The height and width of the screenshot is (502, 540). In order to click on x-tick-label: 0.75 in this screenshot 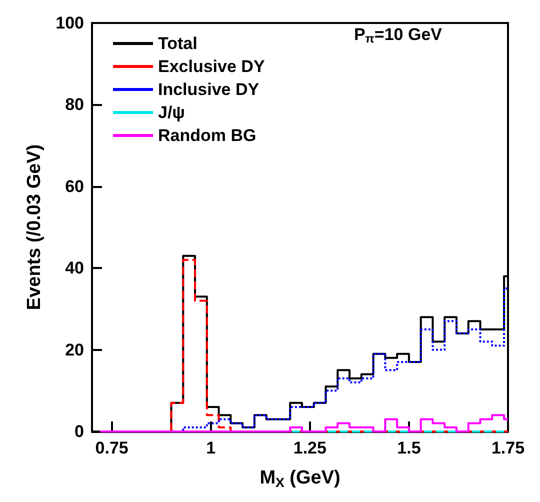, I will do `click(111, 448)`.